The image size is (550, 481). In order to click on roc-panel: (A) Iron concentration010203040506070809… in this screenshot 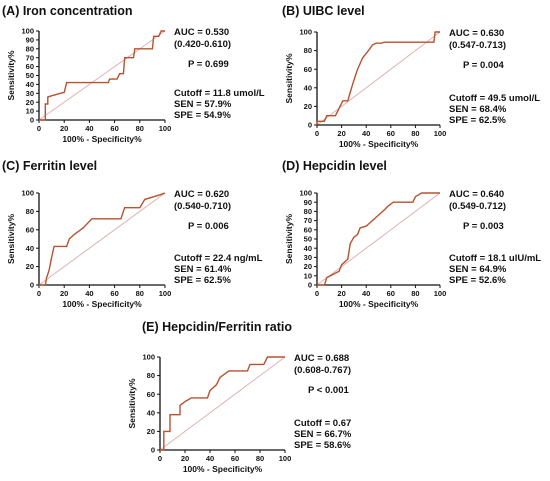, I will do `click(133, 74)`.